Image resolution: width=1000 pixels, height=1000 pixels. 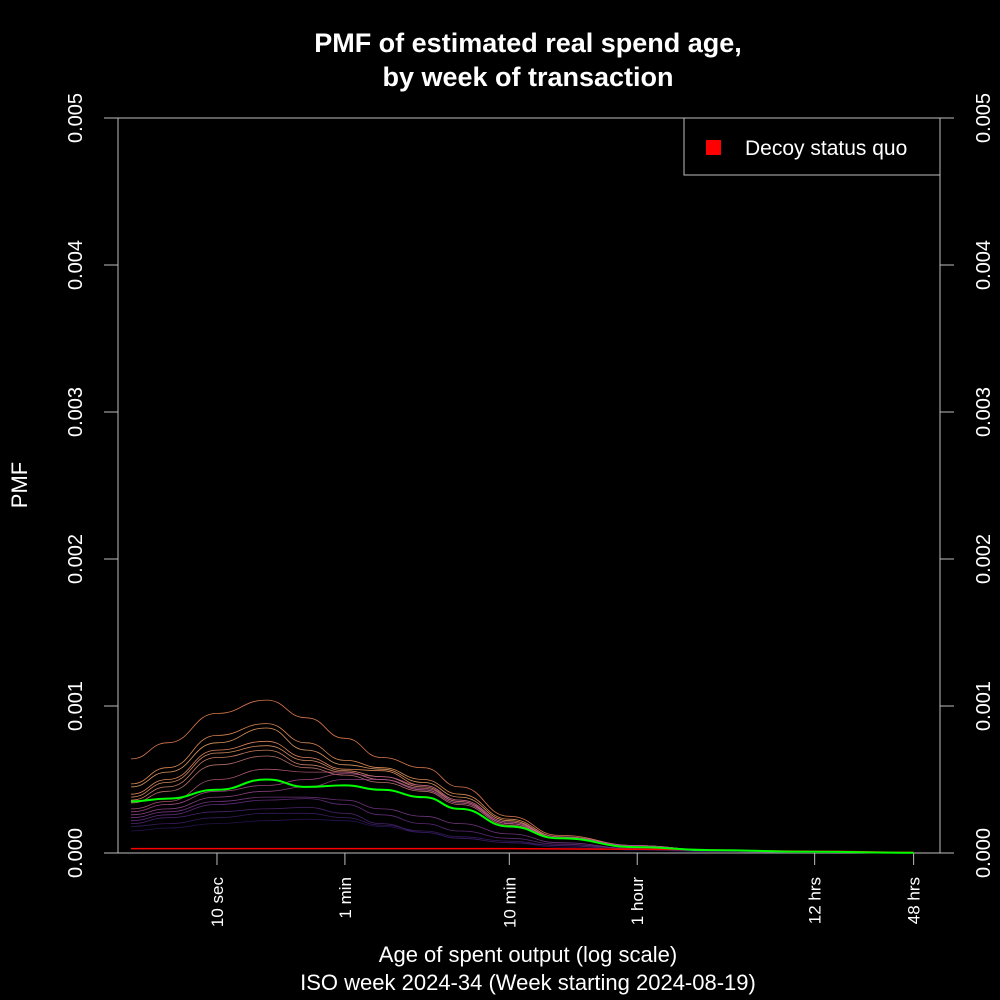 I want to click on x-axis-label: Age of spent output (log scale), so click(x=528, y=954).